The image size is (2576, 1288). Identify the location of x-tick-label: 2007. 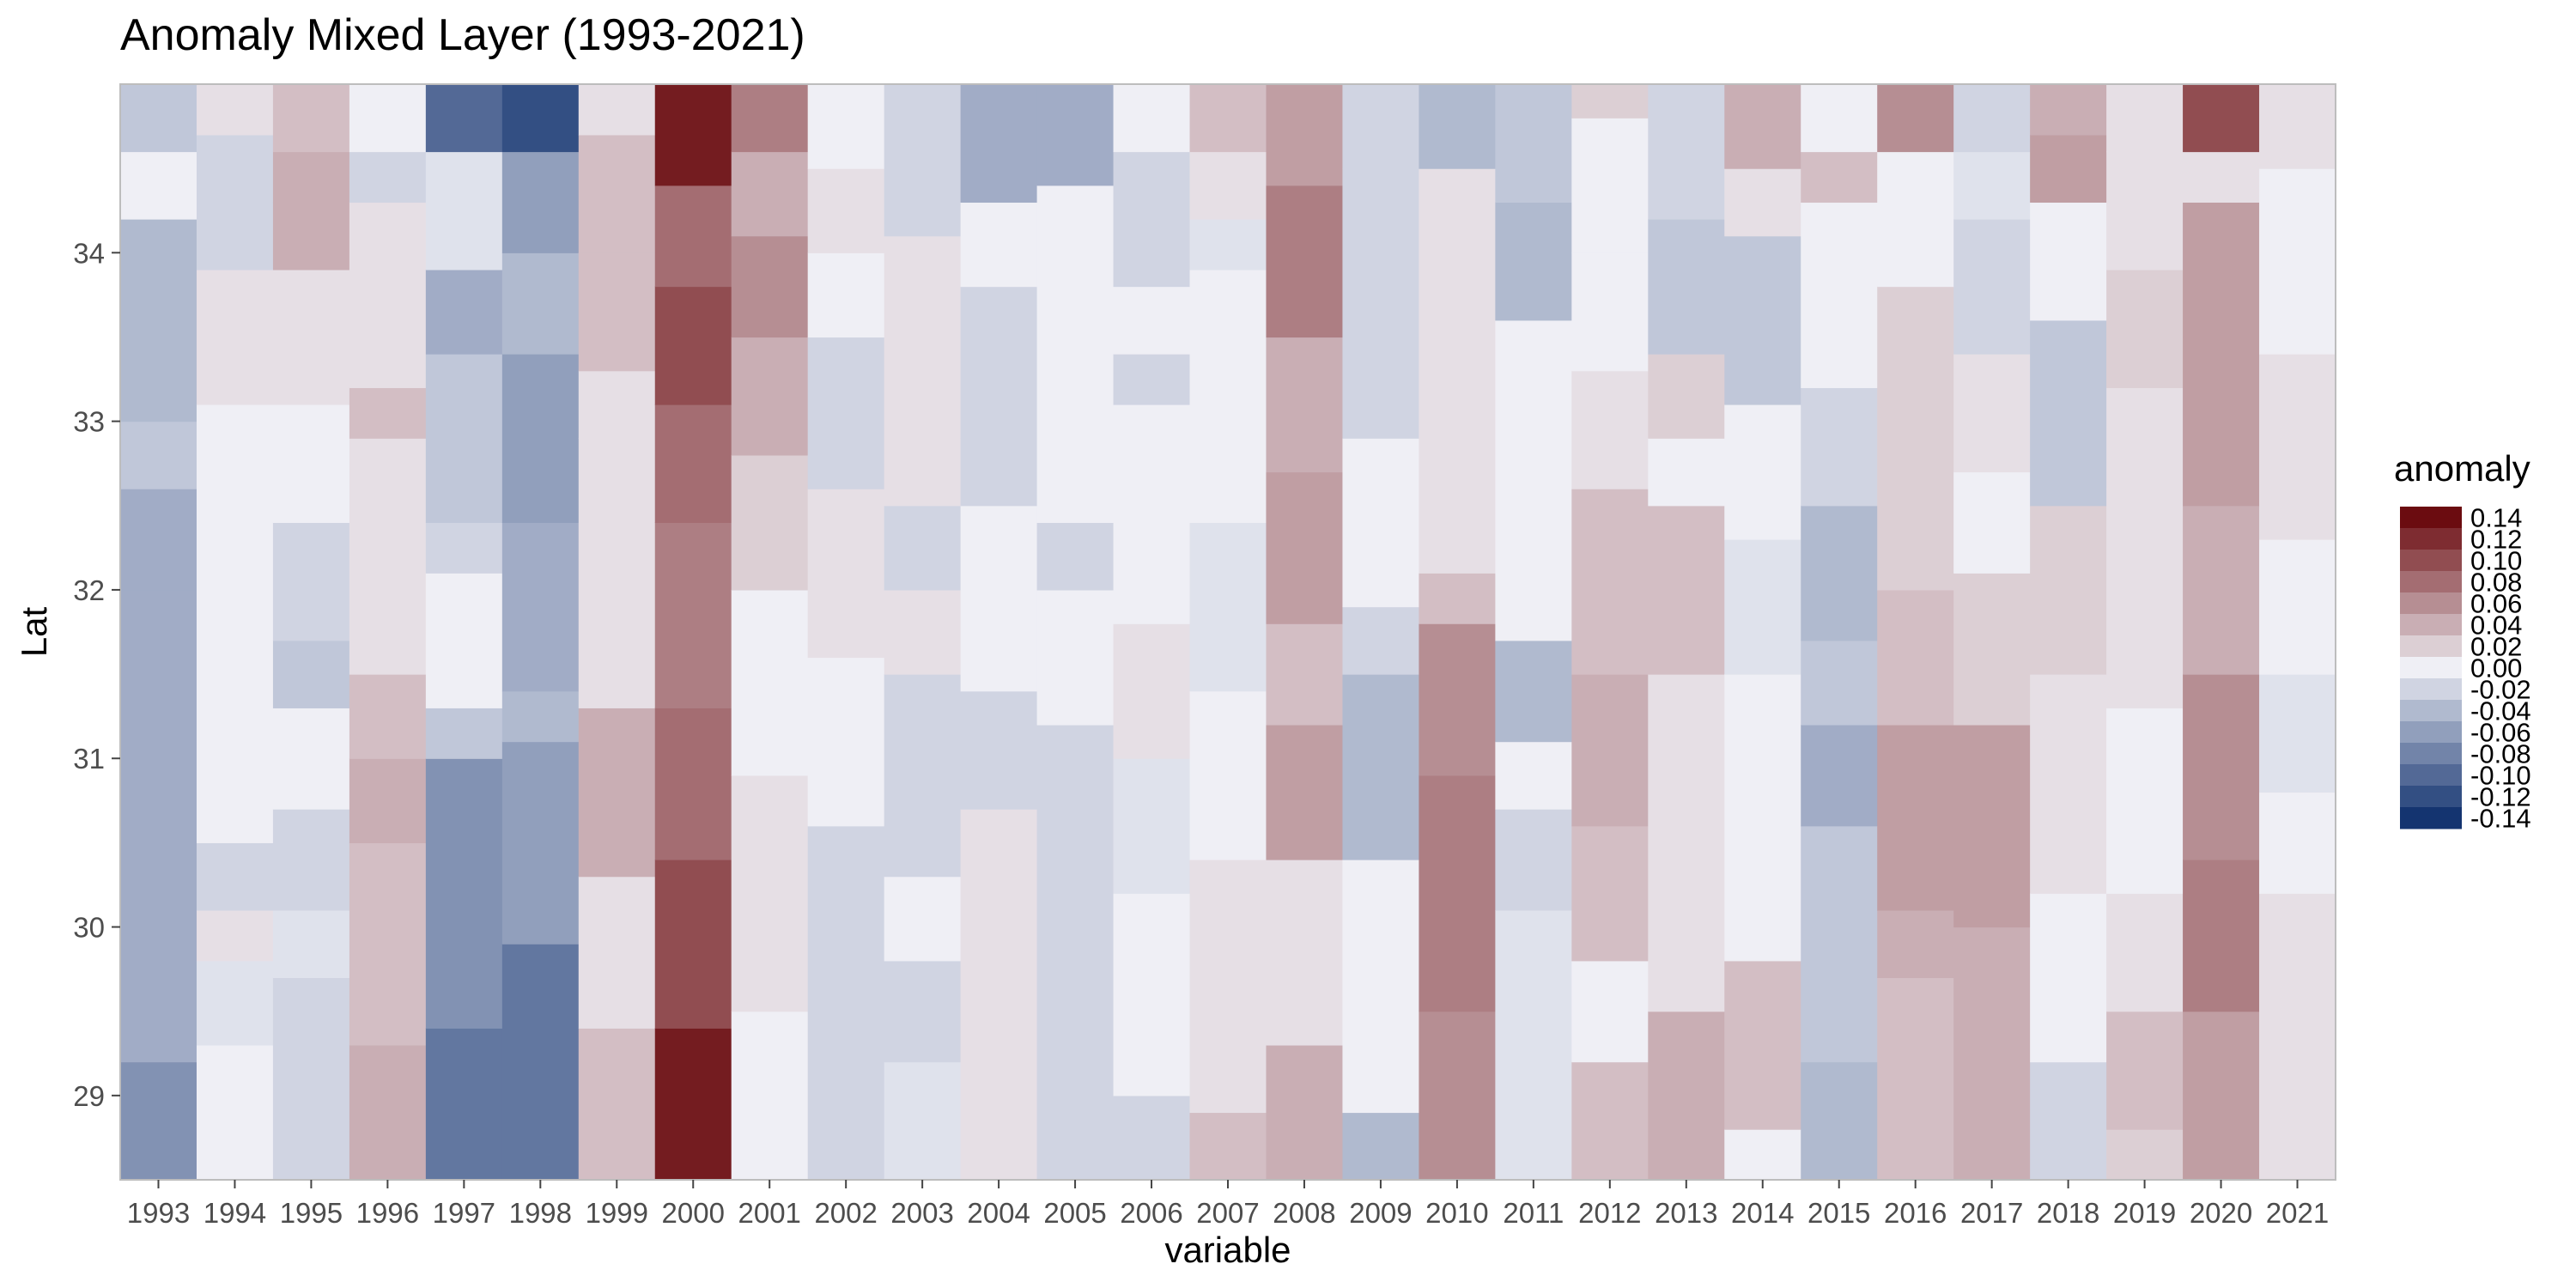
(1228, 1213).